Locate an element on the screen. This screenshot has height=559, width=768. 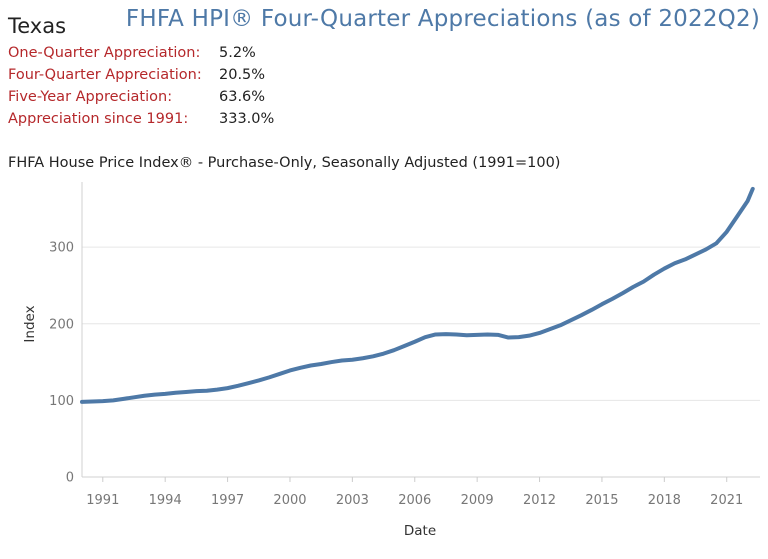
y-tick-label: 0 is located at coordinates (70, 478).